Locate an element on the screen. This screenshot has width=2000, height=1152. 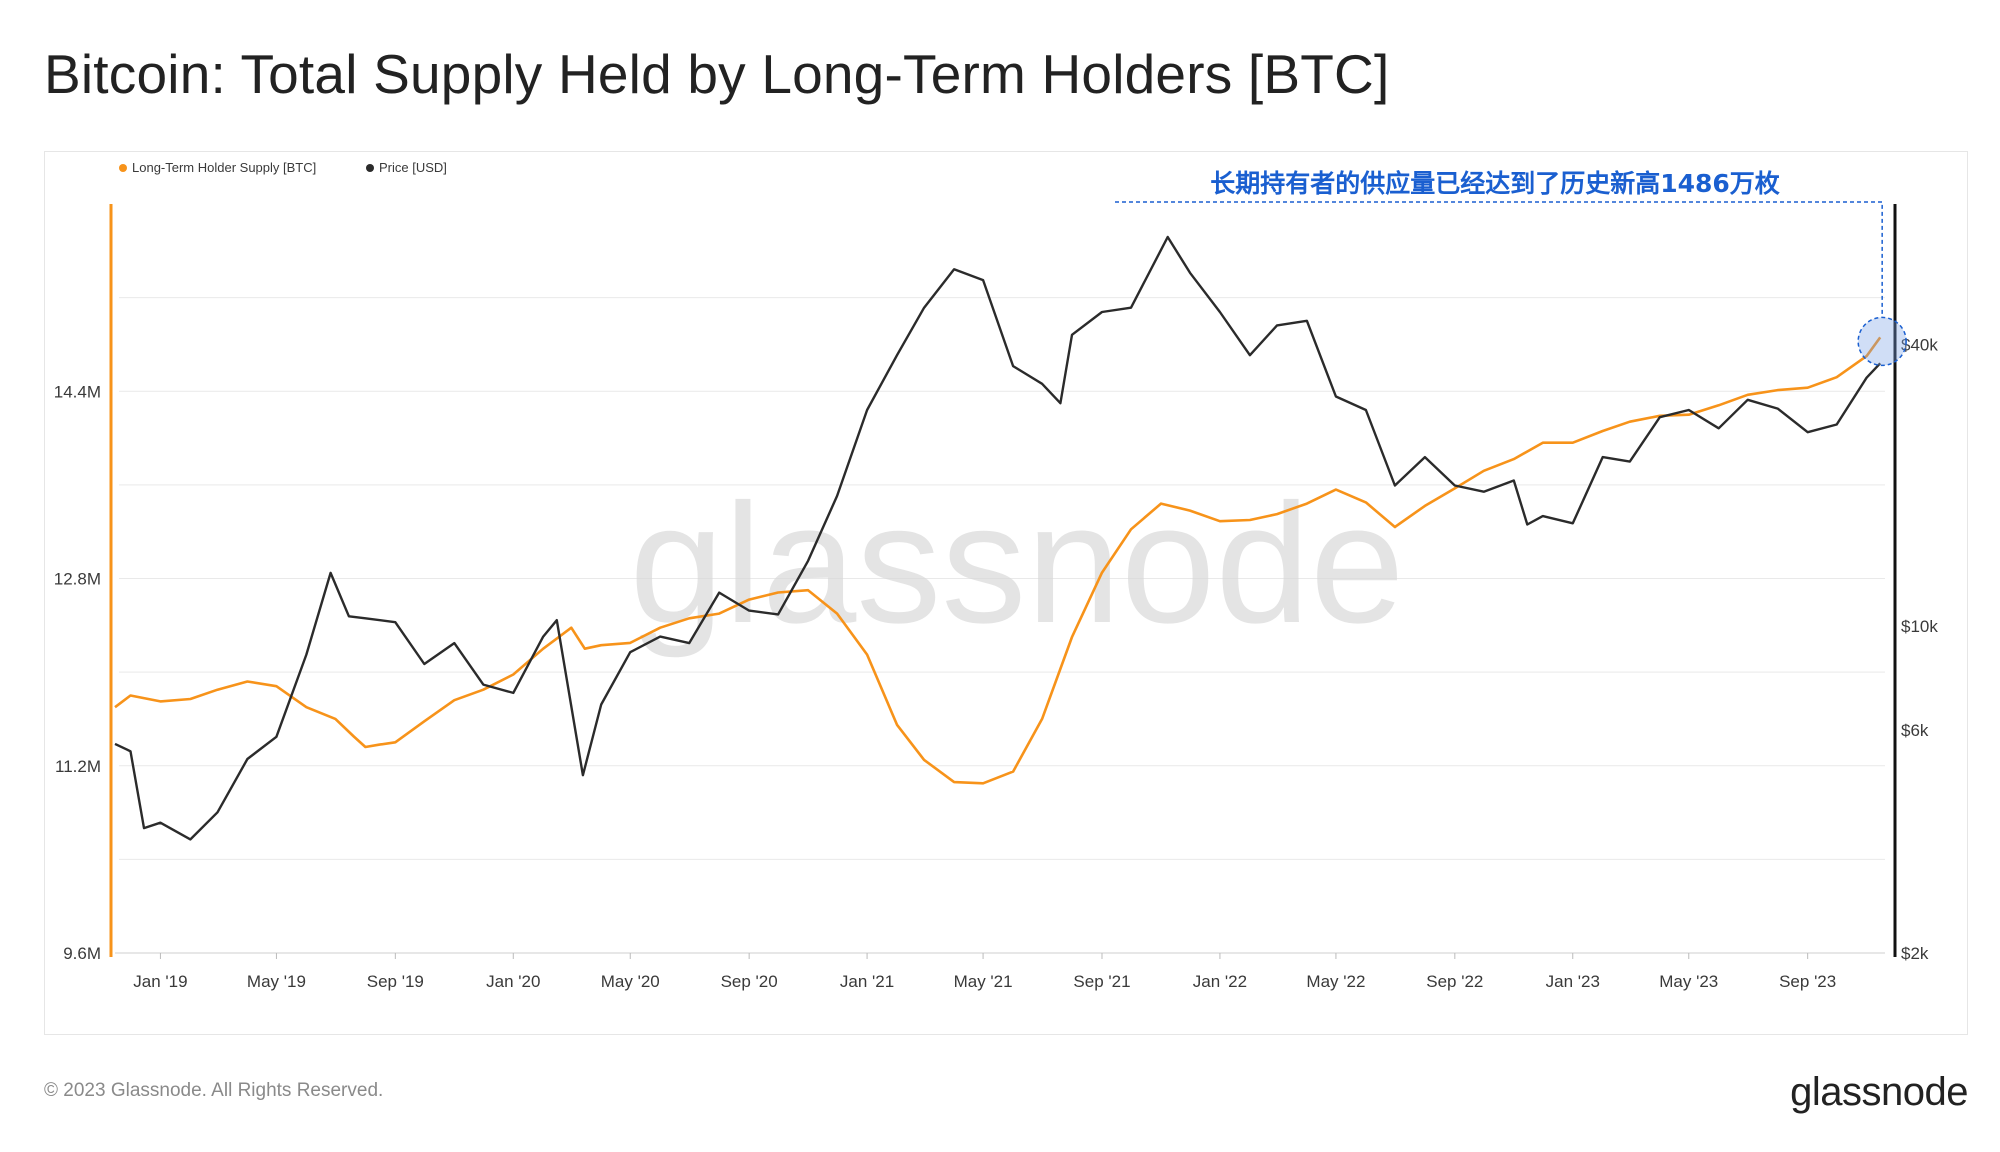
annotation-text: 长期持有者的供应量已经达到了历史新高1486万枚 is located at coordinates (1495, 183).